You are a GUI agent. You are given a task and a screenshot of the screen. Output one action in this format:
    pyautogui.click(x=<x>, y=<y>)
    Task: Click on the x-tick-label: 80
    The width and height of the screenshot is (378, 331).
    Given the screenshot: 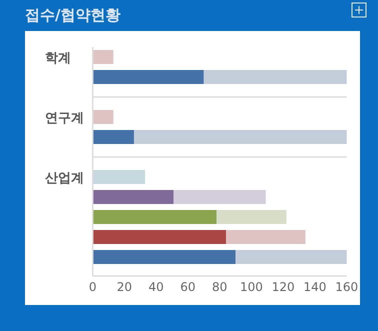 What is the action you would take?
    pyautogui.click(x=220, y=287)
    